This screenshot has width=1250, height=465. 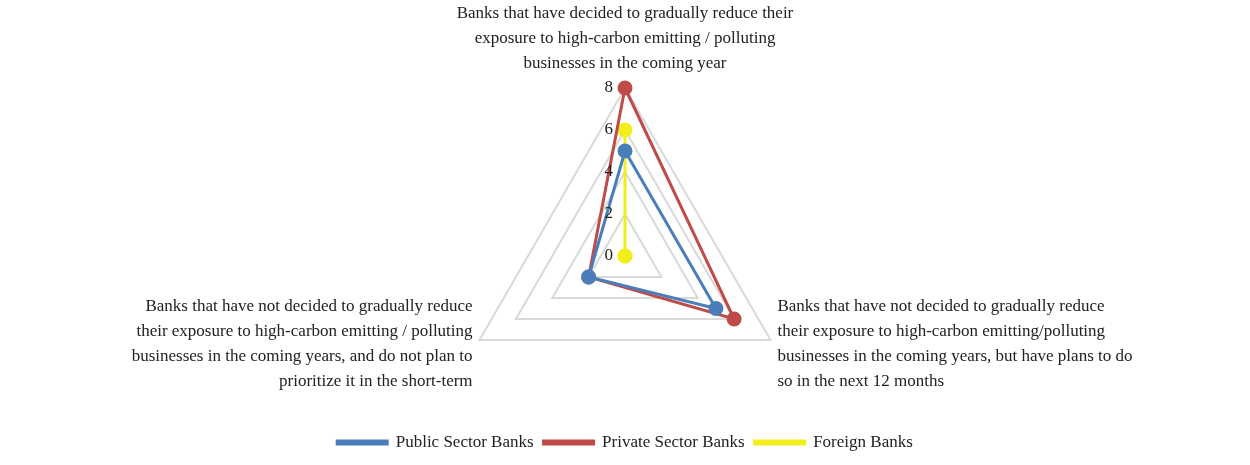 What do you see at coordinates (955, 342) in the screenshot?
I see `spoke-label: Banks that have not decided to gradually reduce their exposure to high-carbon emitting/polluting businesses in the coming years, but have plans to do so in the next 12 months` at bounding box center [955, 342].